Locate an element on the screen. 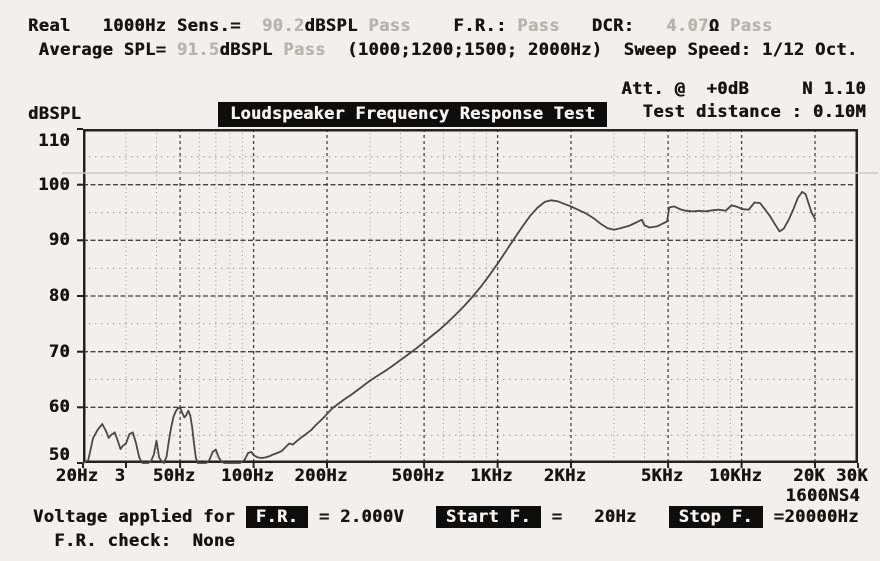 The width and height of the screenshot is (880, 561). fr-check-text: F.R. check: None is located at coordinates (134, 541).